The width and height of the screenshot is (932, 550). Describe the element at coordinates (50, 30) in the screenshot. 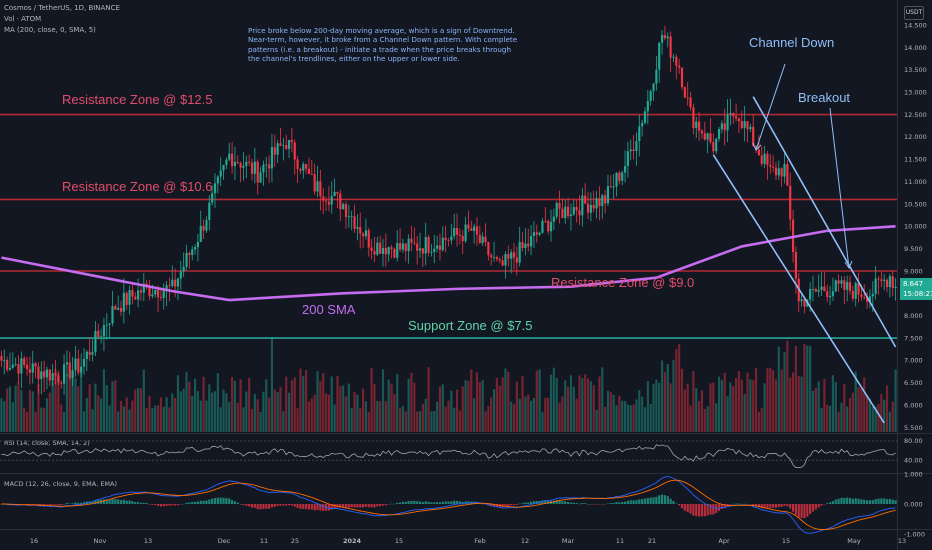

I see `ma-legend: MA (200, close, 0, SMA, 5)` at that location.